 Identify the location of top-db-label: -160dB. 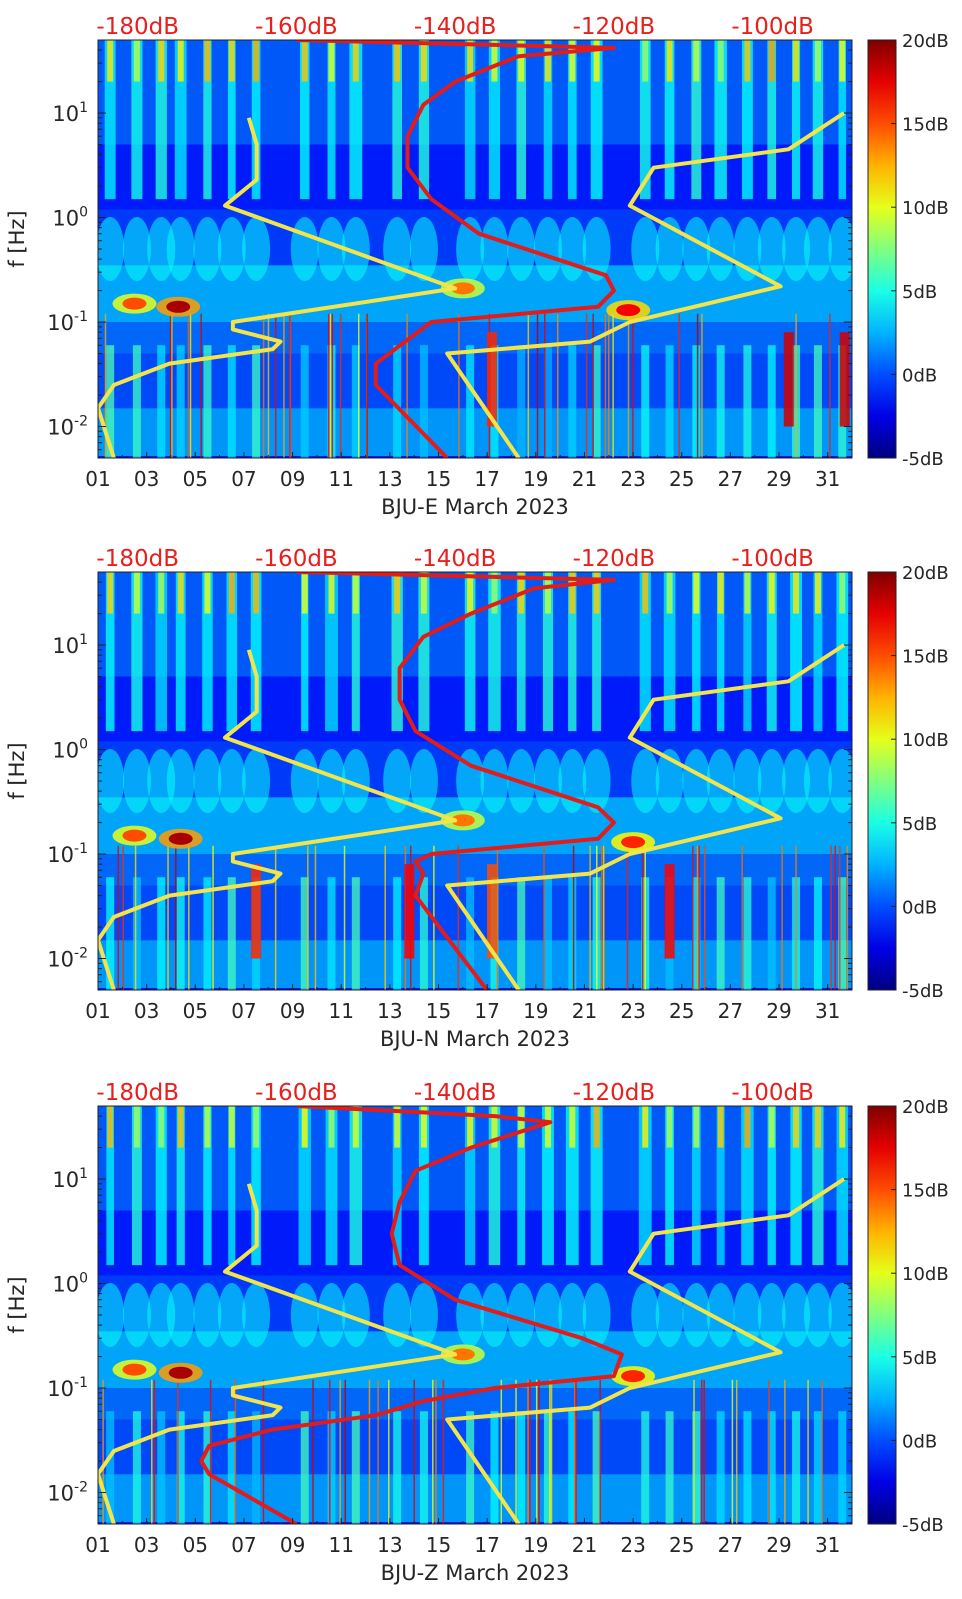
(296, 27).